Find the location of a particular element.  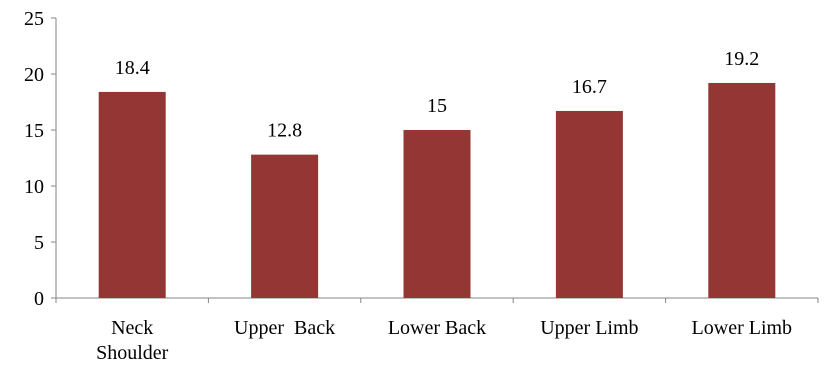

category-label: Lower Back is located at coordinates (437, 328).